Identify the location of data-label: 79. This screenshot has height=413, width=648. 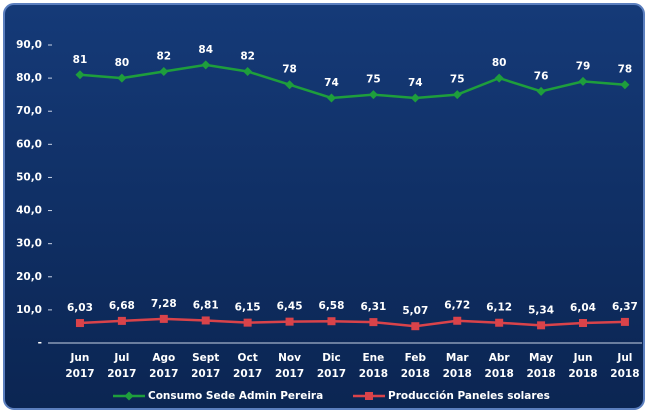
(583, 66).